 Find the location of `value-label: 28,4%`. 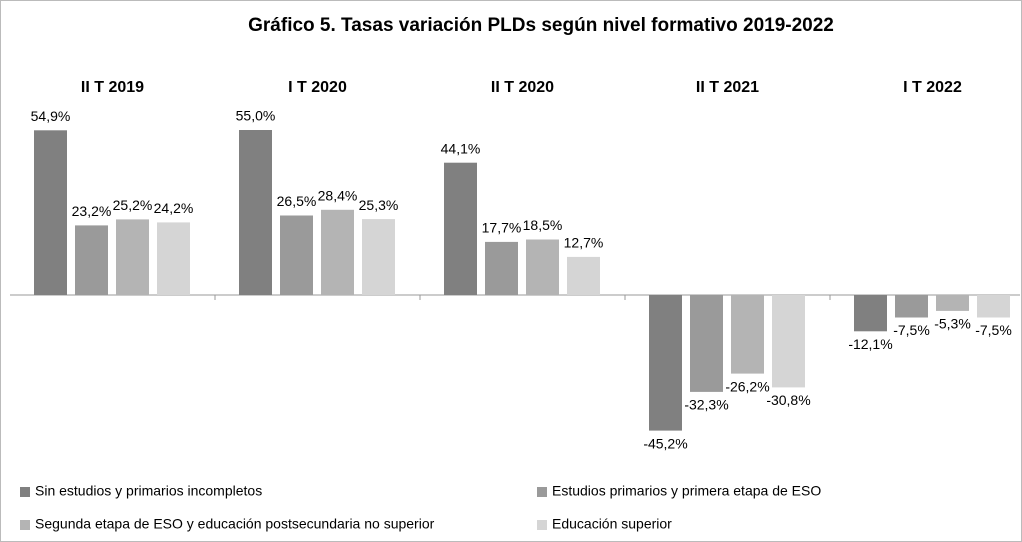

value-label: 28,4% is located at coordinates (338, 196).